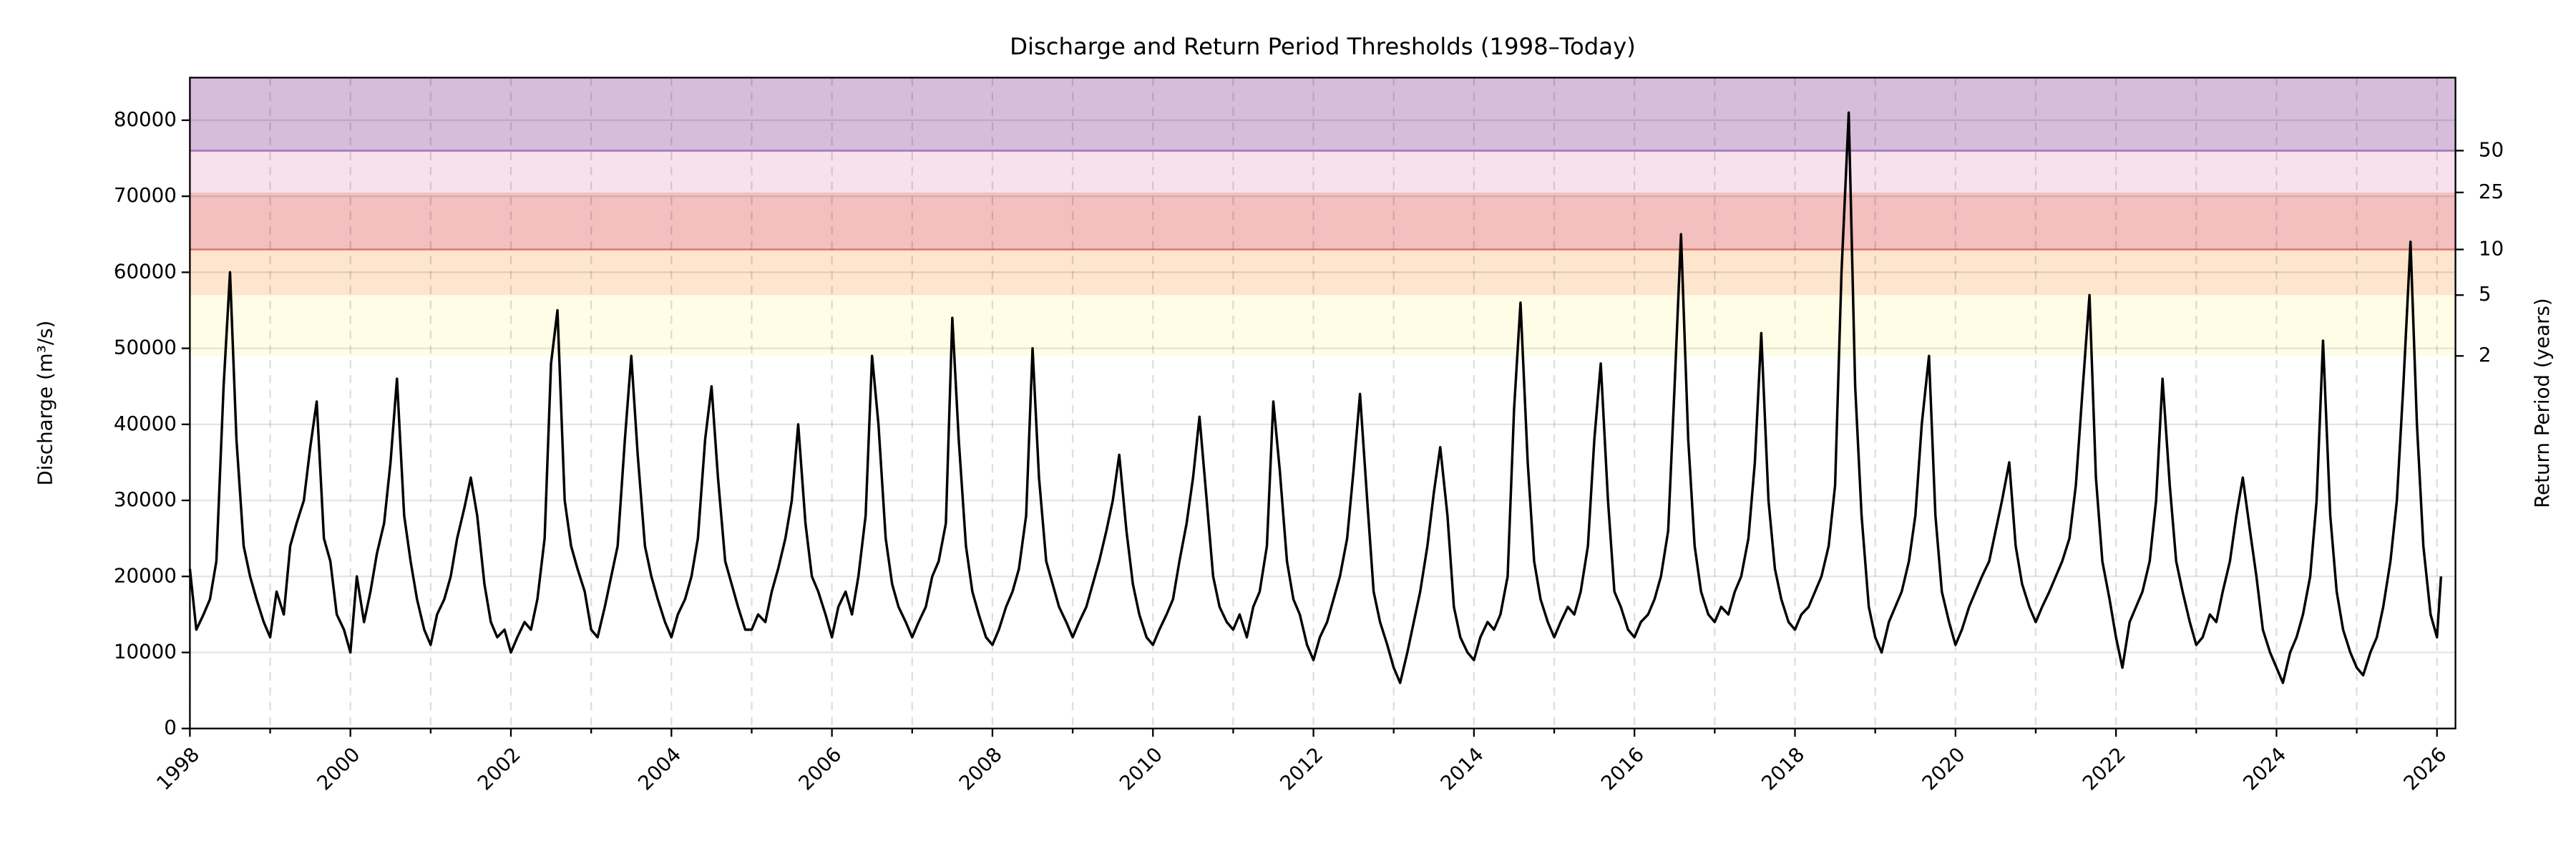 The height and width of the screenshot is (859, 2576). Describe the element at coordinates (2264, 768) in the screenshot. I see `x-tick-label: 2024` at that location.